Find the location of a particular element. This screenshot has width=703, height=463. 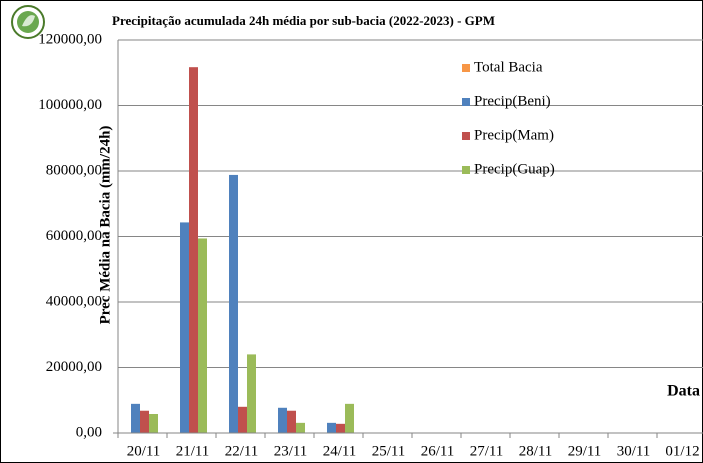

y-tick-label: 100000,00 is located at coordinates (70, 105).